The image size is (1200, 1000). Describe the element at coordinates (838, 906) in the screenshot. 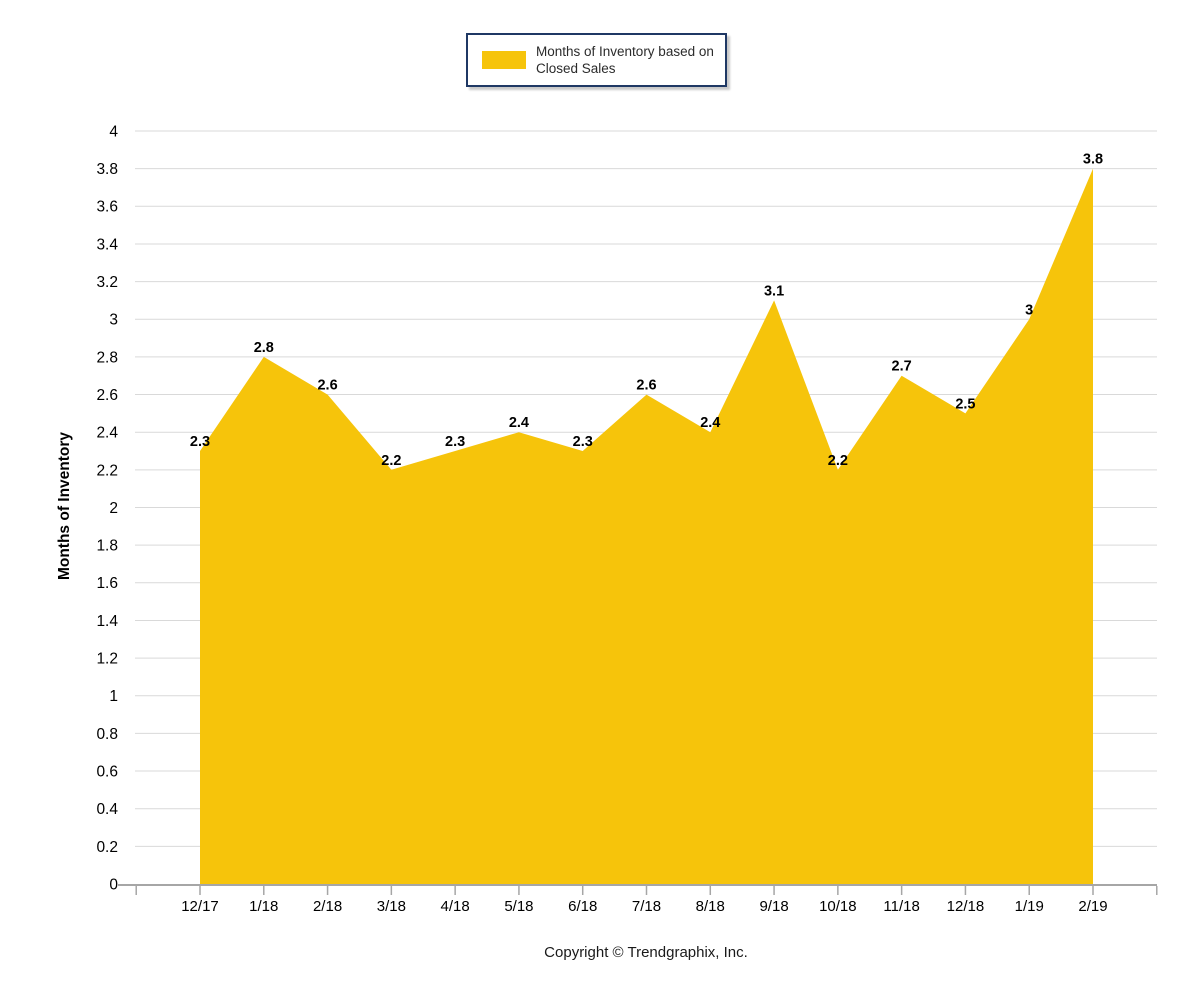

I see `x-tick-label: 10/18` at that location.